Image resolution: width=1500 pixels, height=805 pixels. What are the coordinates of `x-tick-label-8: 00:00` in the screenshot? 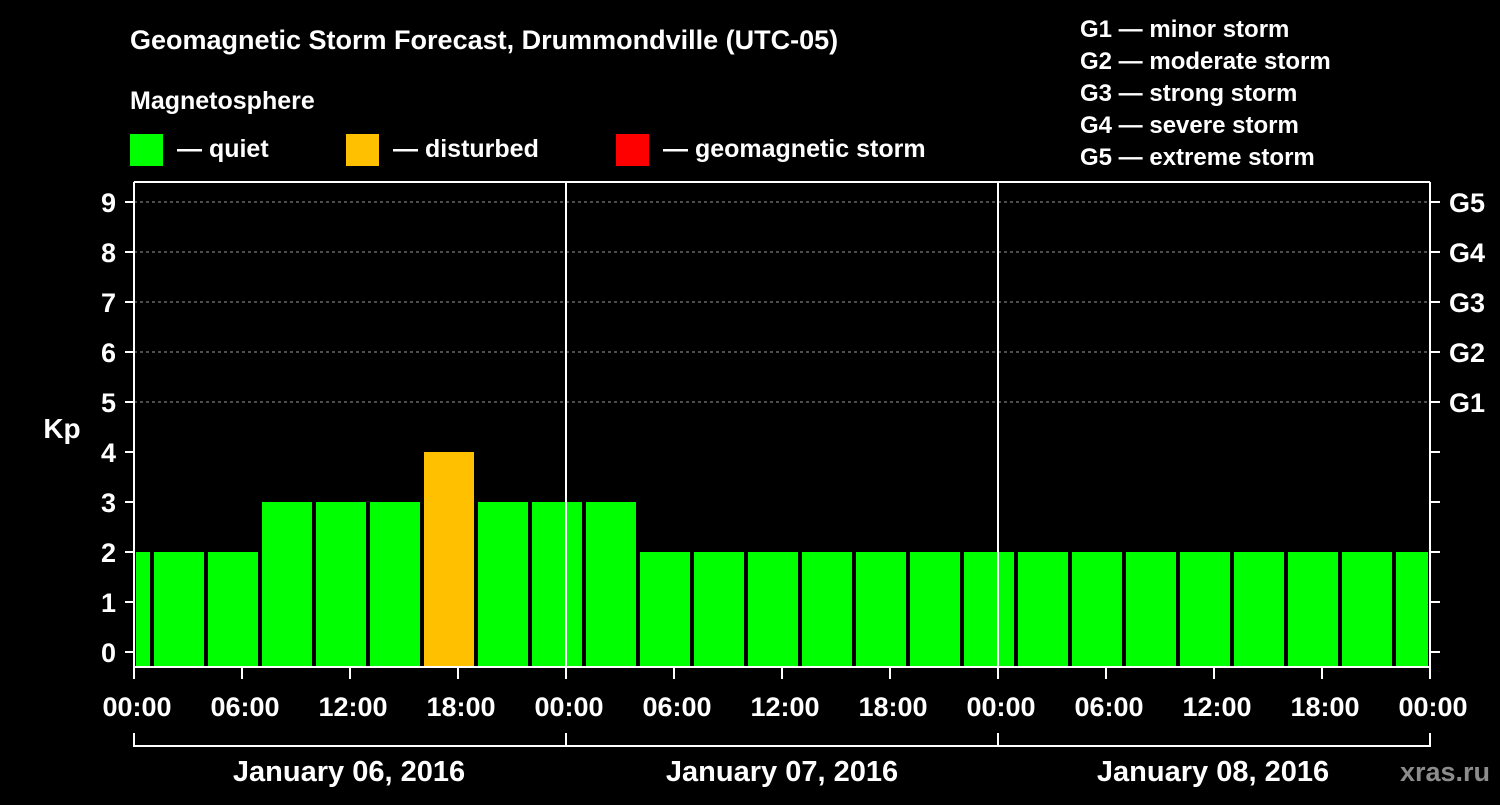 It's located at (1000, 707).